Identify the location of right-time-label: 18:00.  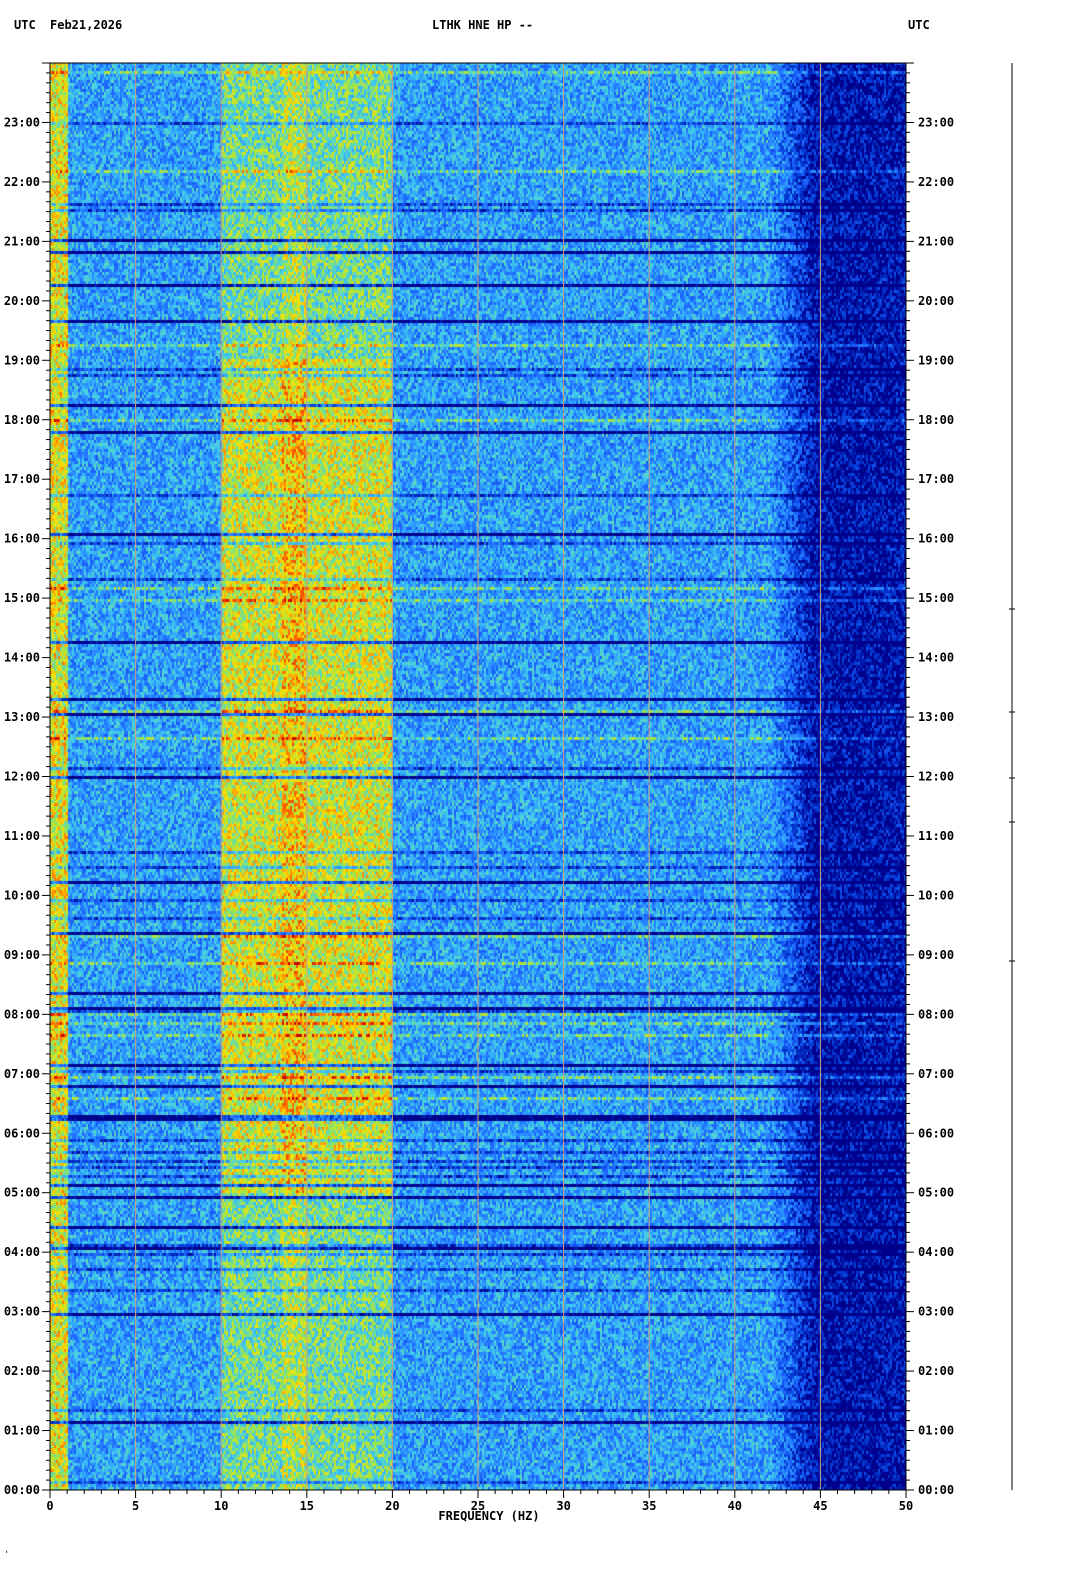
(936, 420).